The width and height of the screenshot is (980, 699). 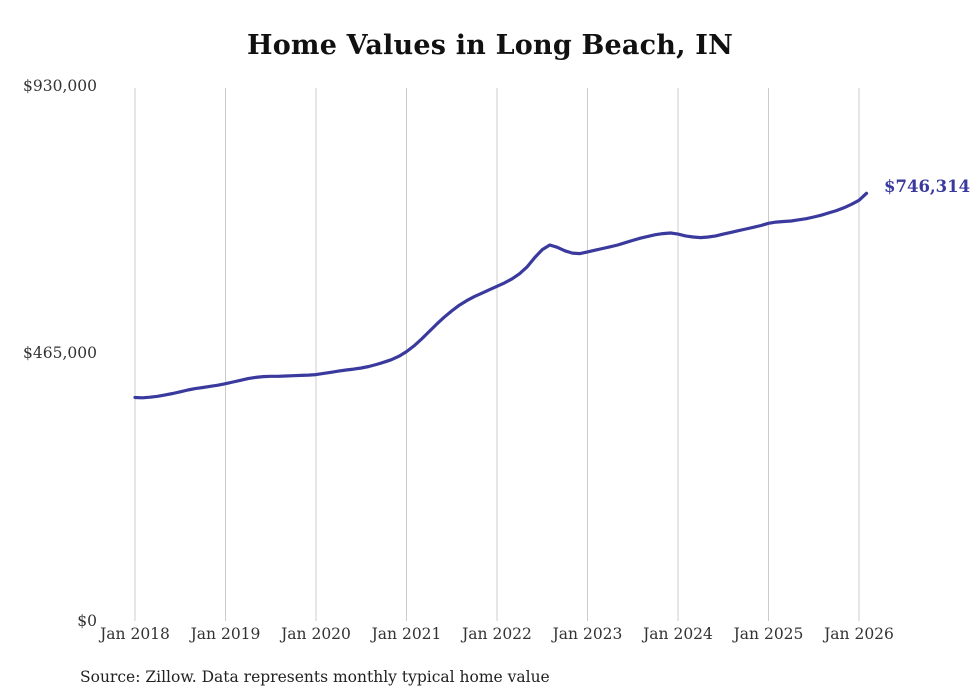 I want to click on x-axis-tick-label: Jan 2026, so click(x=859, y=634).